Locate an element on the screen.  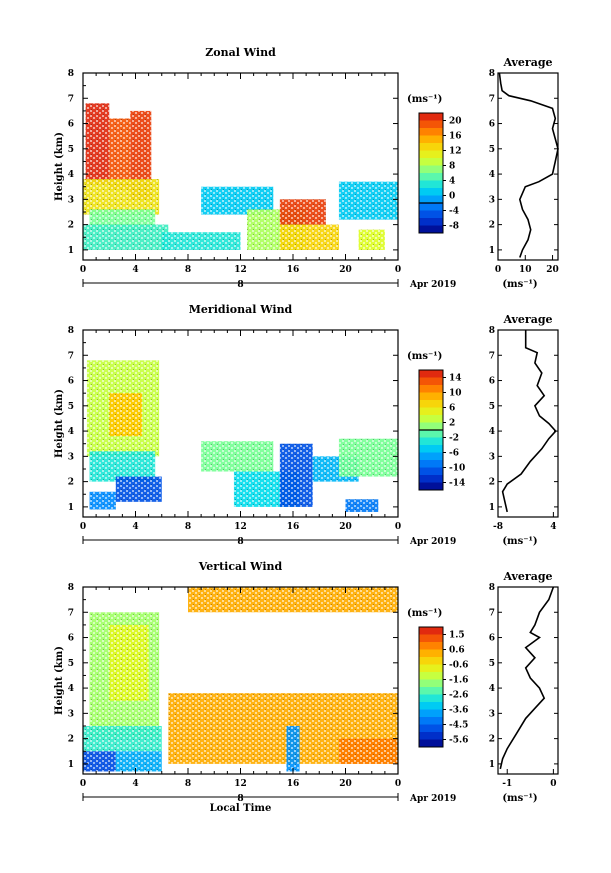
average-y-tick-label: 1 is located at coordinates (492, 251).